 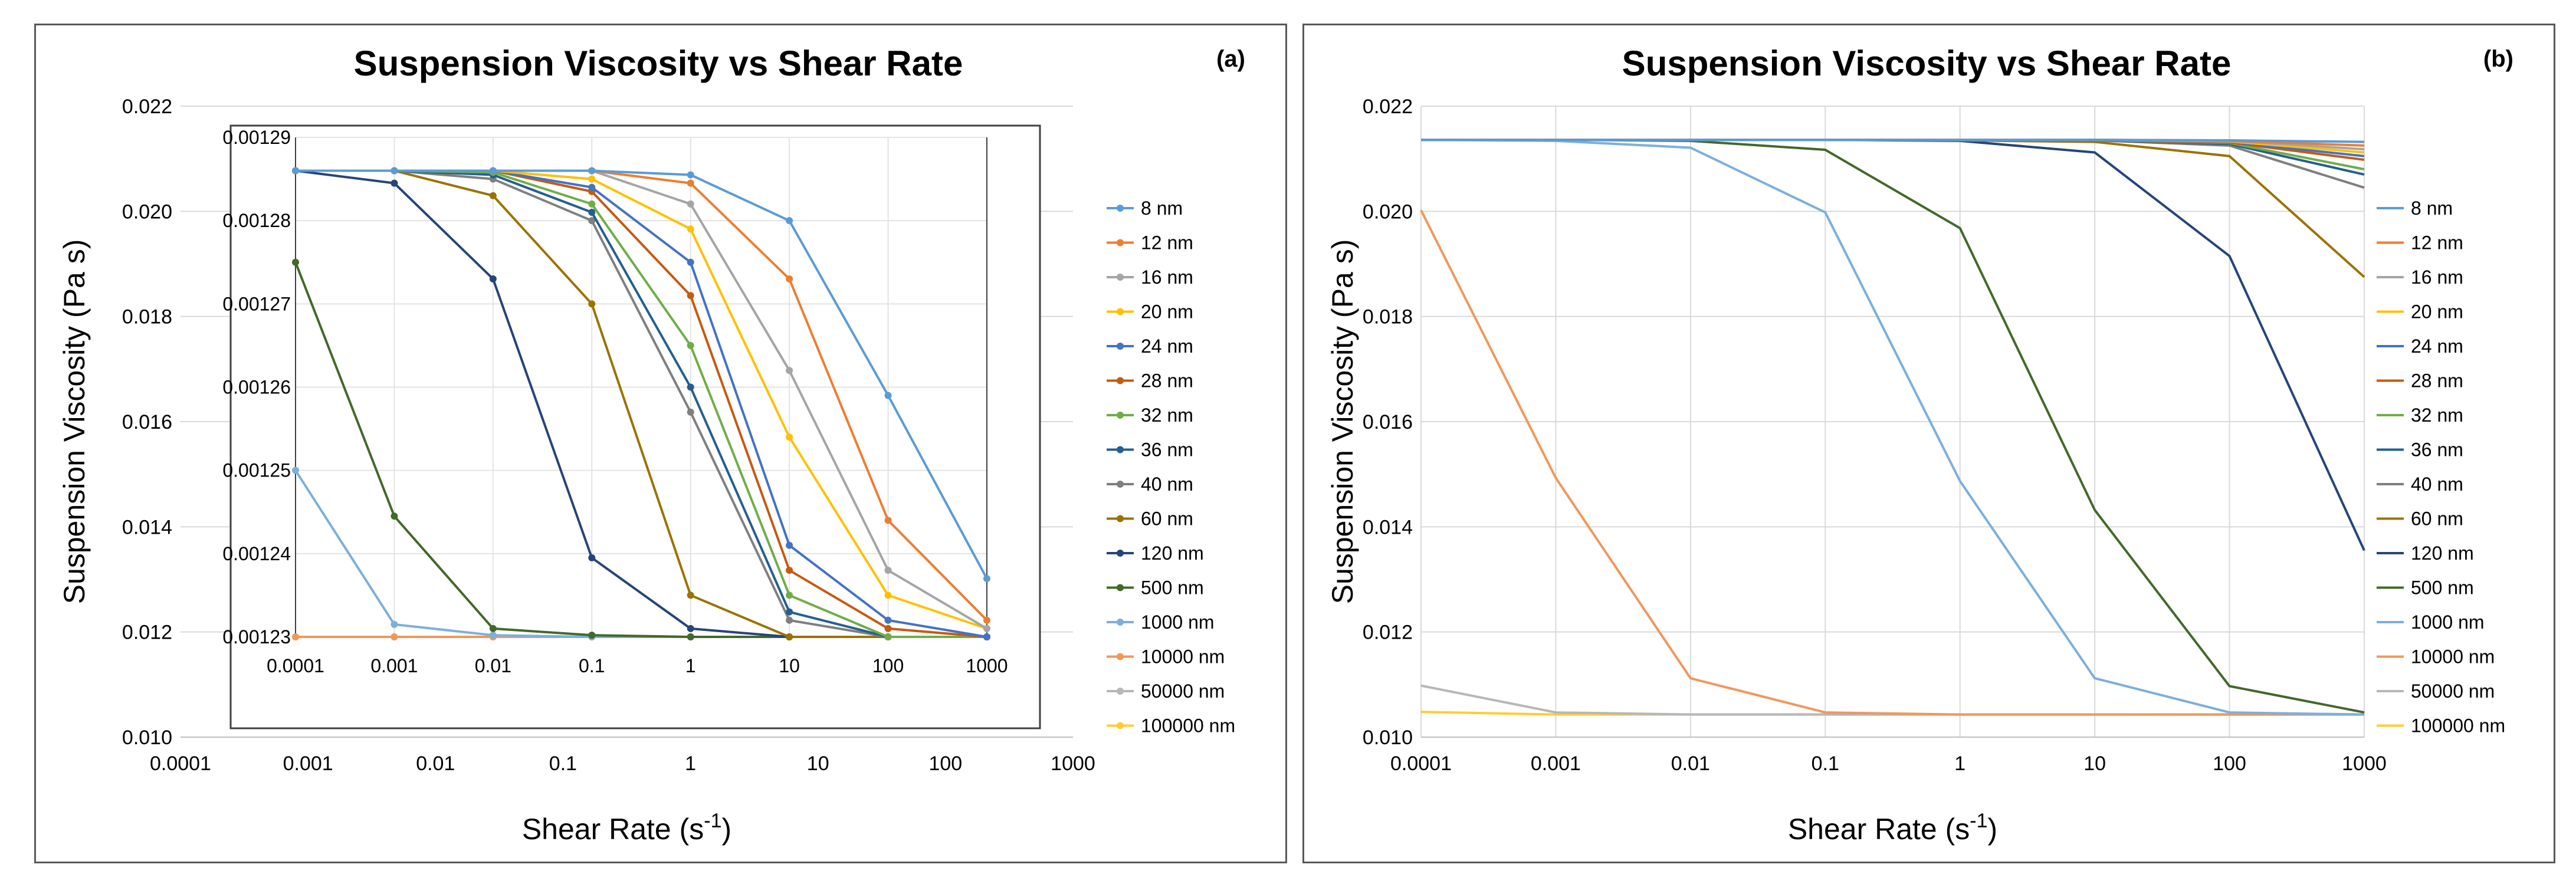 What do you see at coordinates (888, 666) in the screenshot?
I see `inset-xtick-label: 100` at bounding box center [888, 666].